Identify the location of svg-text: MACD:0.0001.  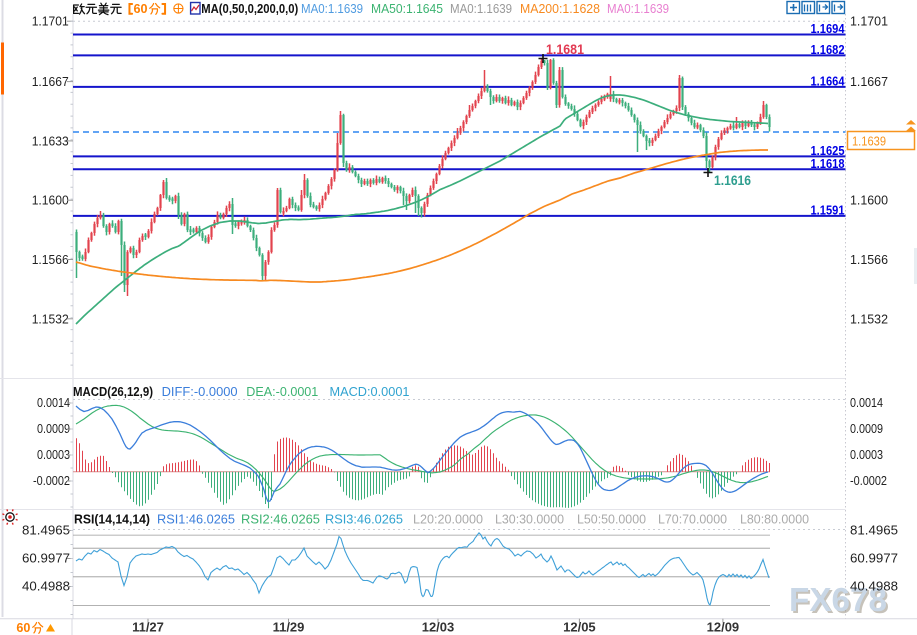
(370, 391).